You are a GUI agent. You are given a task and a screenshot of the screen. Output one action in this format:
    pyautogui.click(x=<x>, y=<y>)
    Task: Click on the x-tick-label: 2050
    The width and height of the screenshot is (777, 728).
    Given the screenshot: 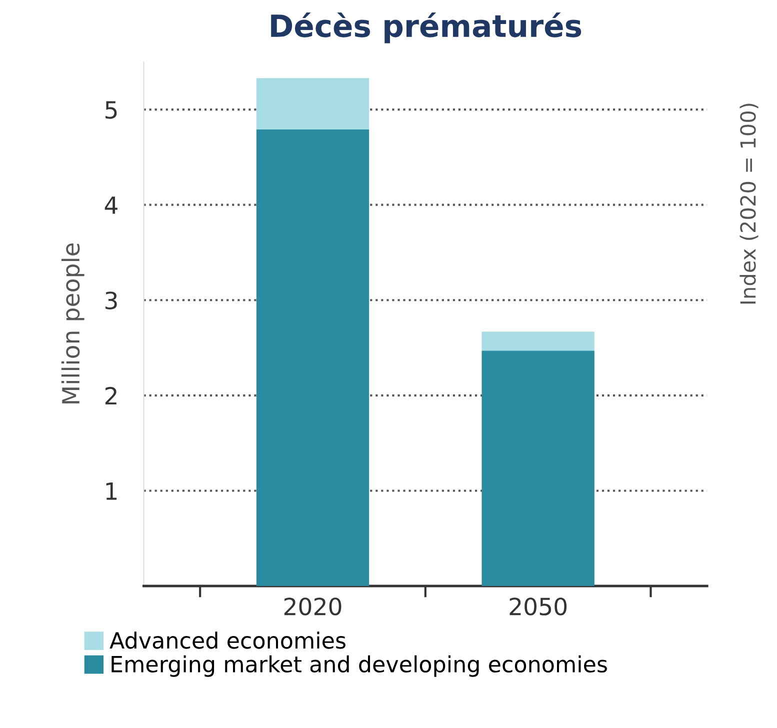 What is the action you would take?
    pyautogui.click(x=538, y=607)
    